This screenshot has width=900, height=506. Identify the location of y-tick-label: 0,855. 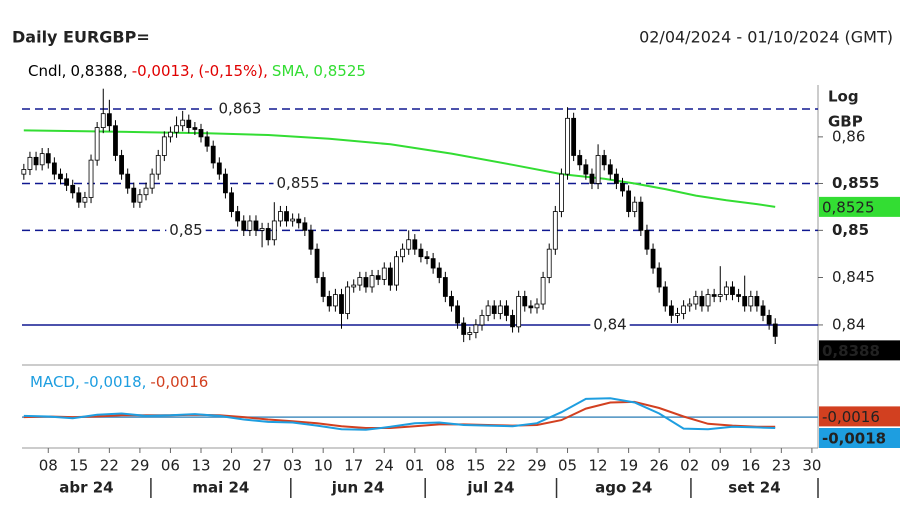
(855, 183).